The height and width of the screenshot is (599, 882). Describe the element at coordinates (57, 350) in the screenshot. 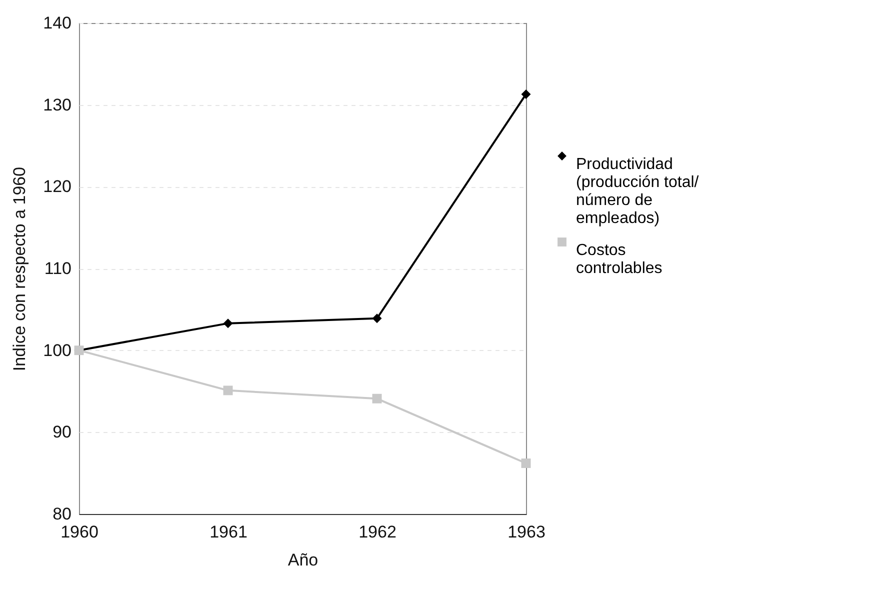

I see `y-tick-label: 100` at that location.